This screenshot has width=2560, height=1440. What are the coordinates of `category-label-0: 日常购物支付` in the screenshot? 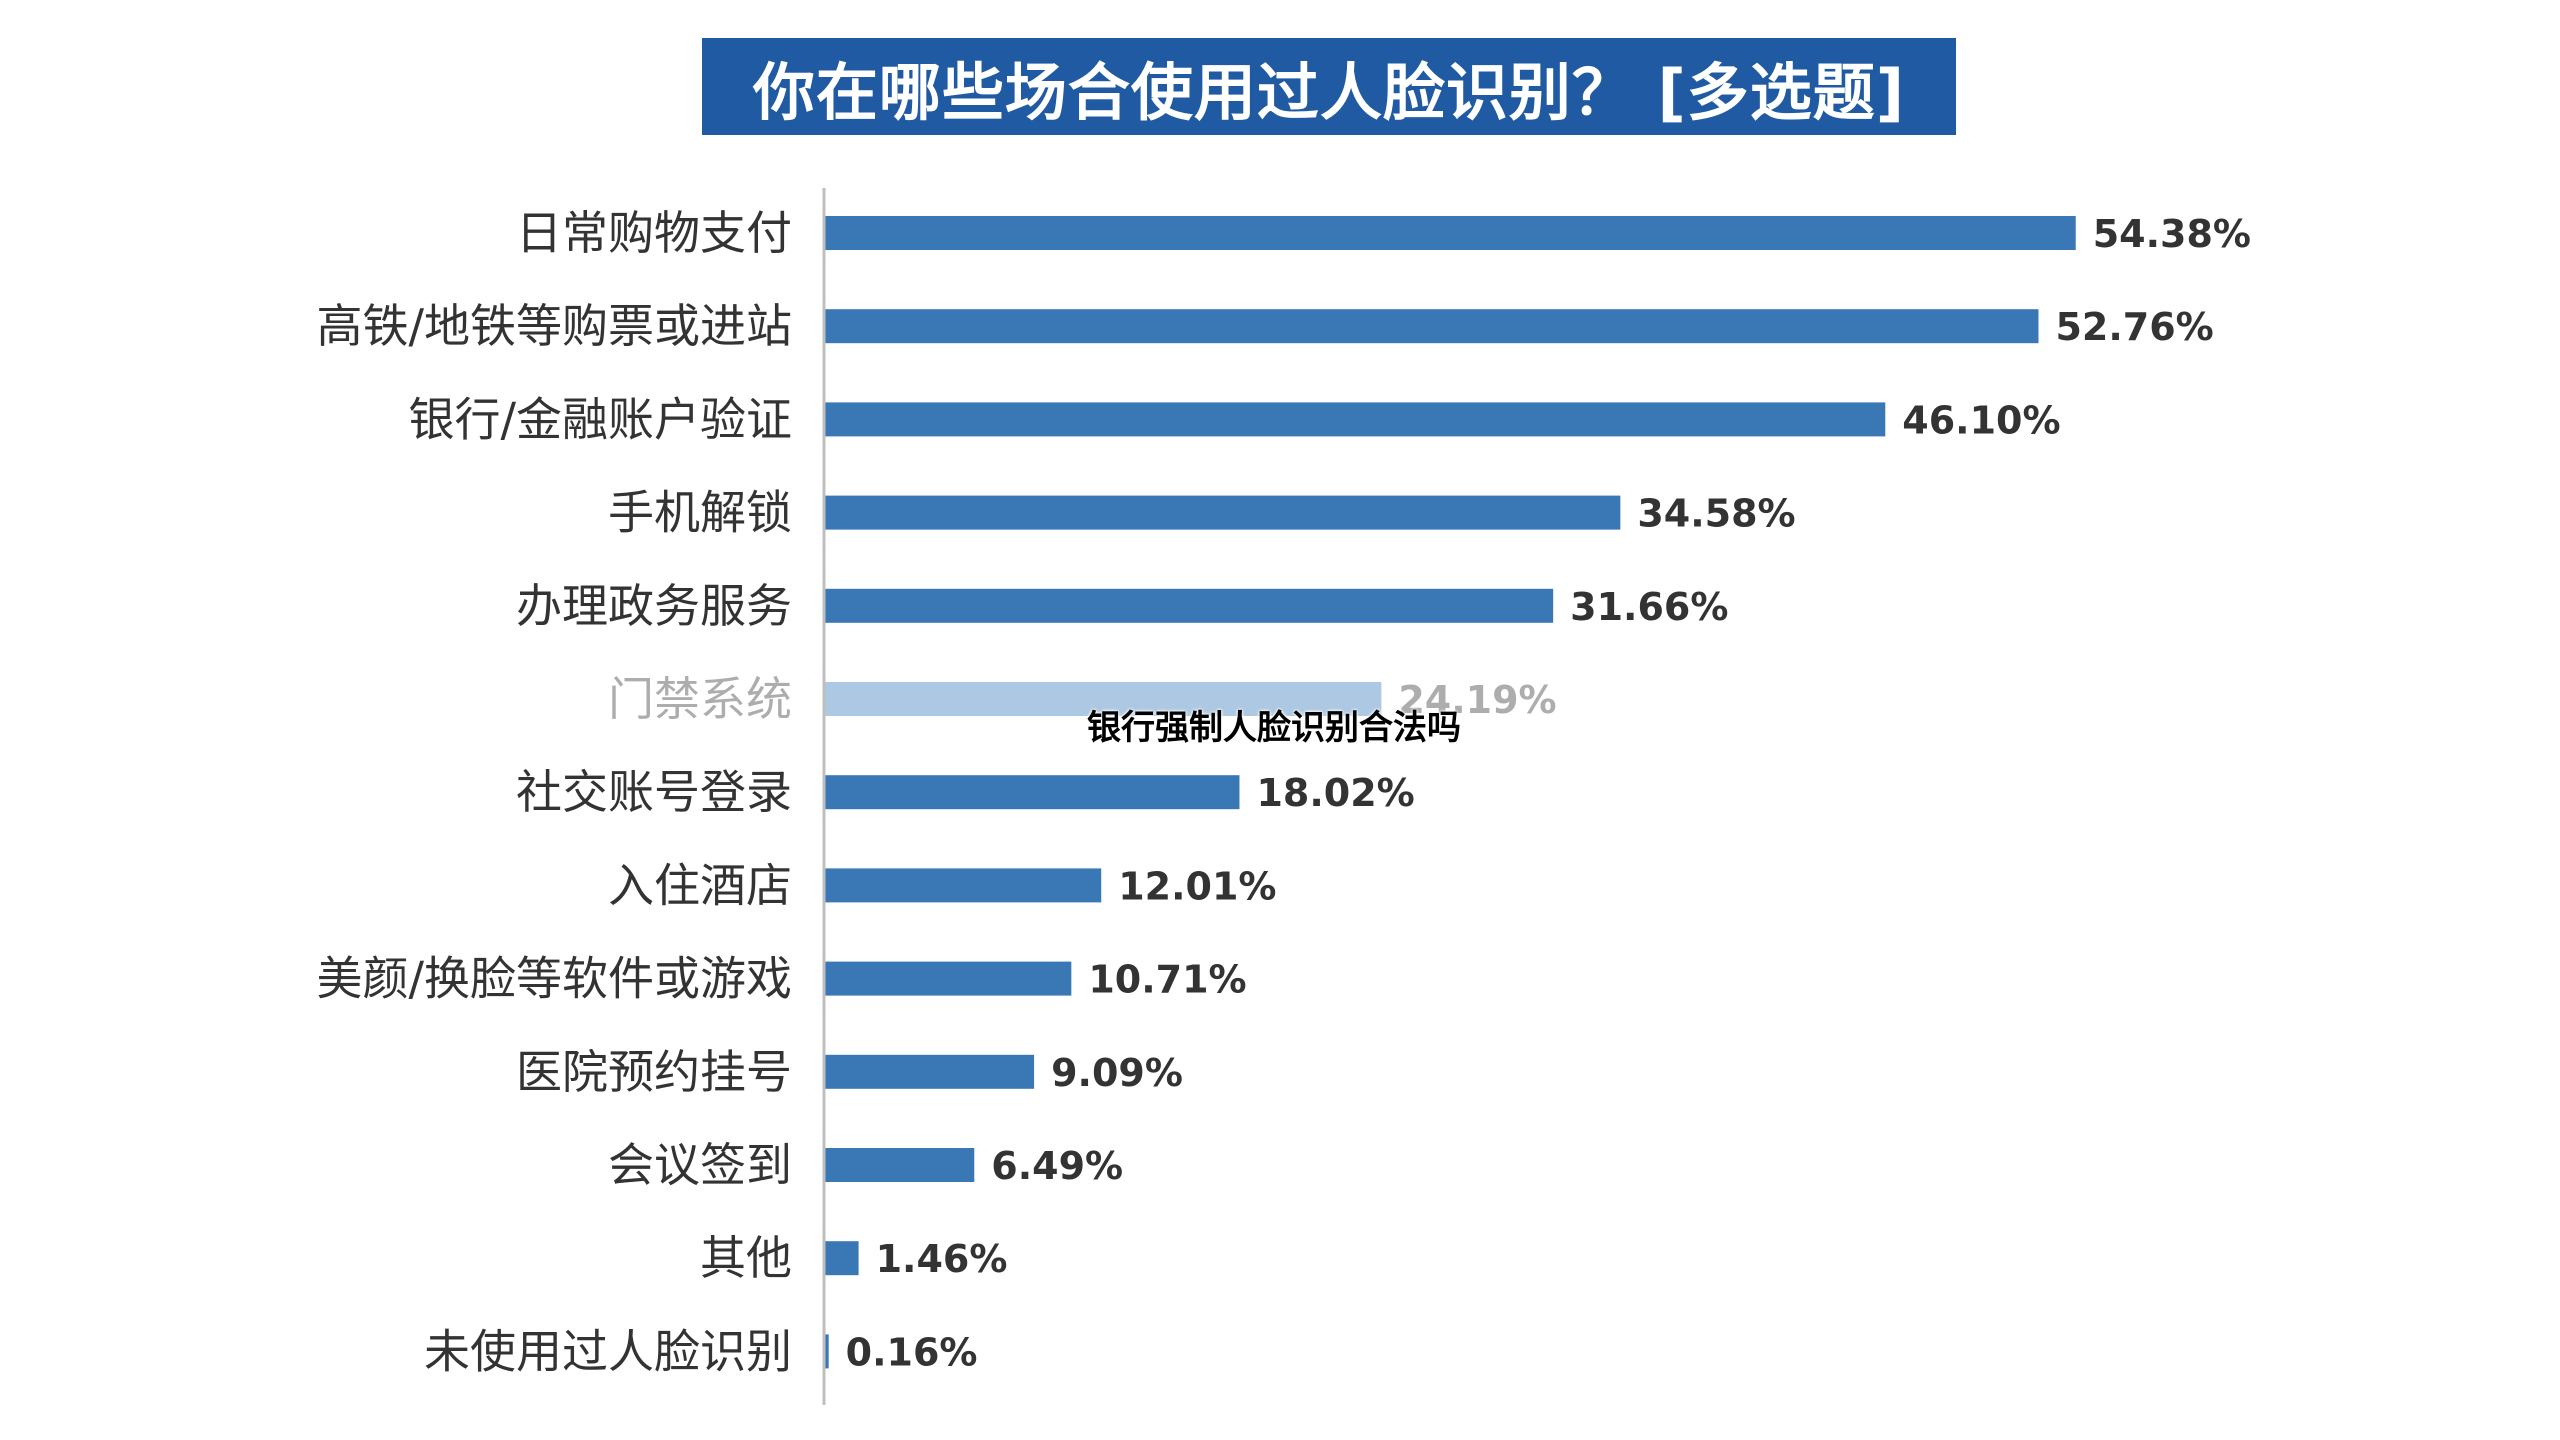 It's located at (654, 233).